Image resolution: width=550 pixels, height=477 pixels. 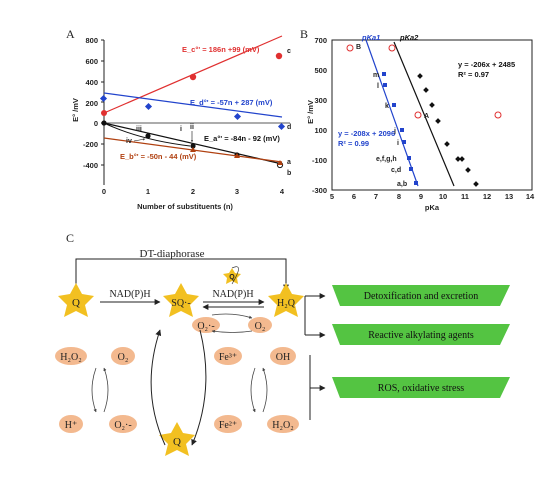 I want to click on point-m, so click(x=384, y=74).